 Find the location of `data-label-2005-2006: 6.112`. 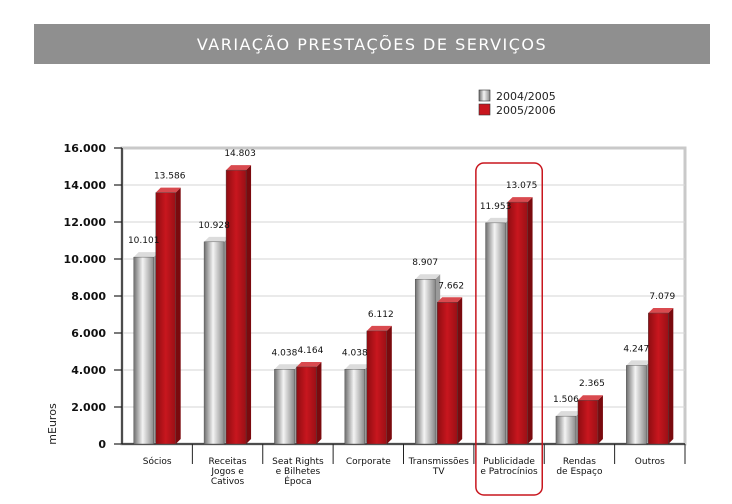

data-label-2005-2006: 6.112 is located at coordinates (381, 315).